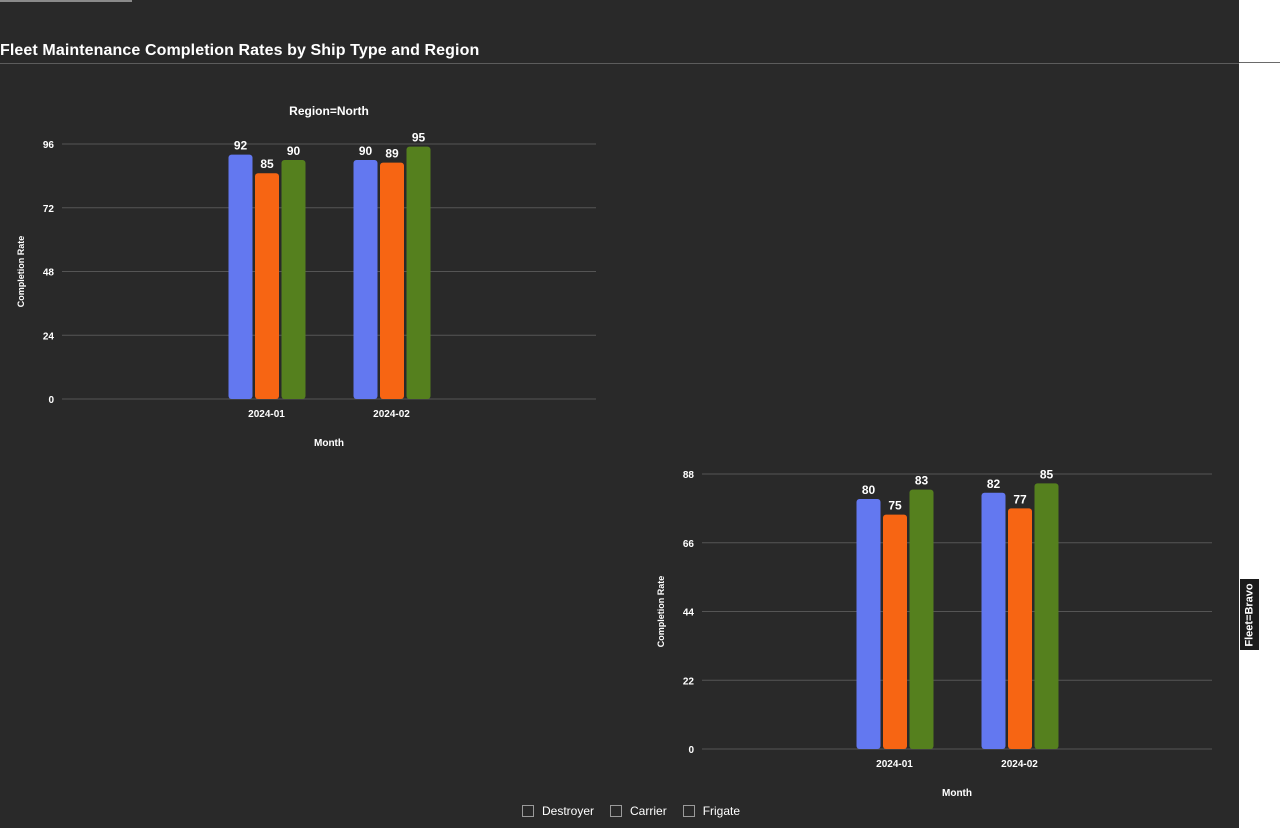 The height and width of the screenshot is (828, 1280). I want to click on y-tick-label: 48, so click(49, 273).